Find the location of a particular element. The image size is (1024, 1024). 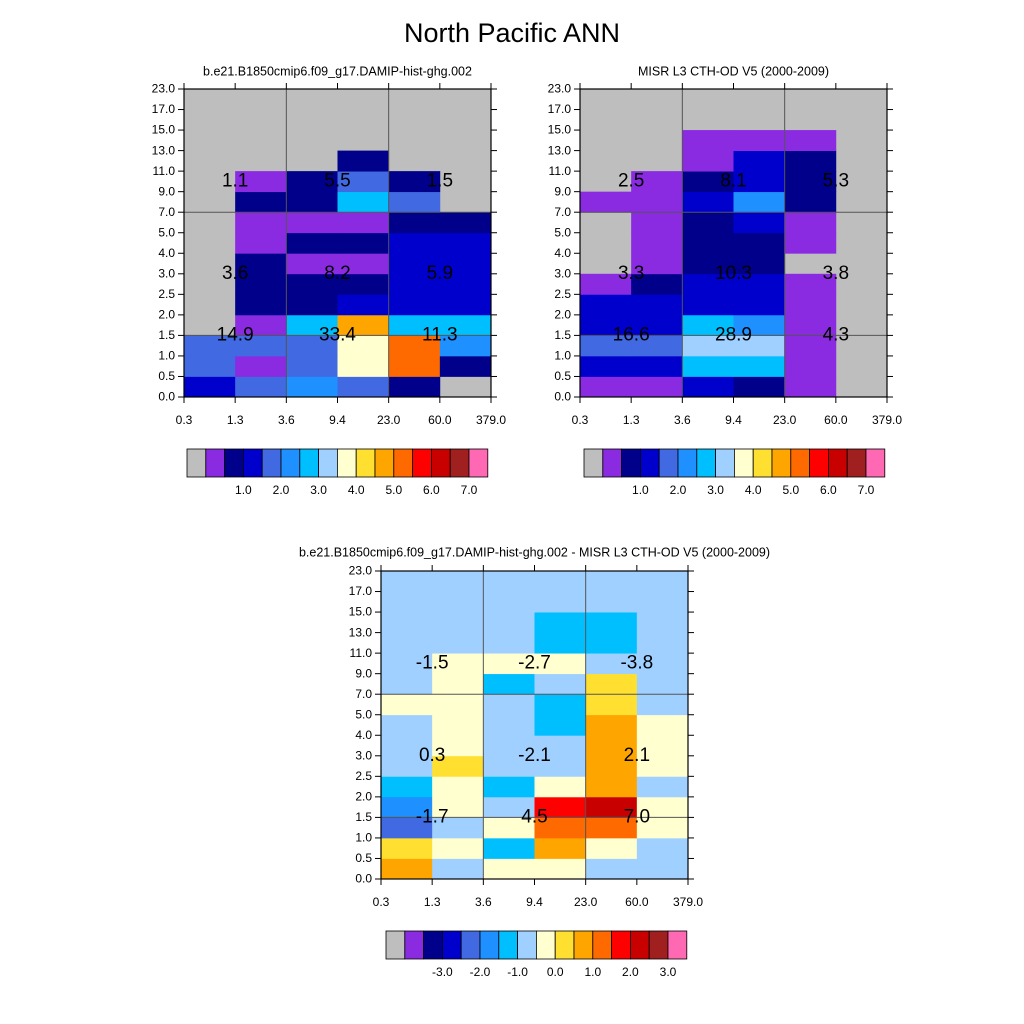

panel2-cell-r10-c4 is located at coordinates (810, 182).